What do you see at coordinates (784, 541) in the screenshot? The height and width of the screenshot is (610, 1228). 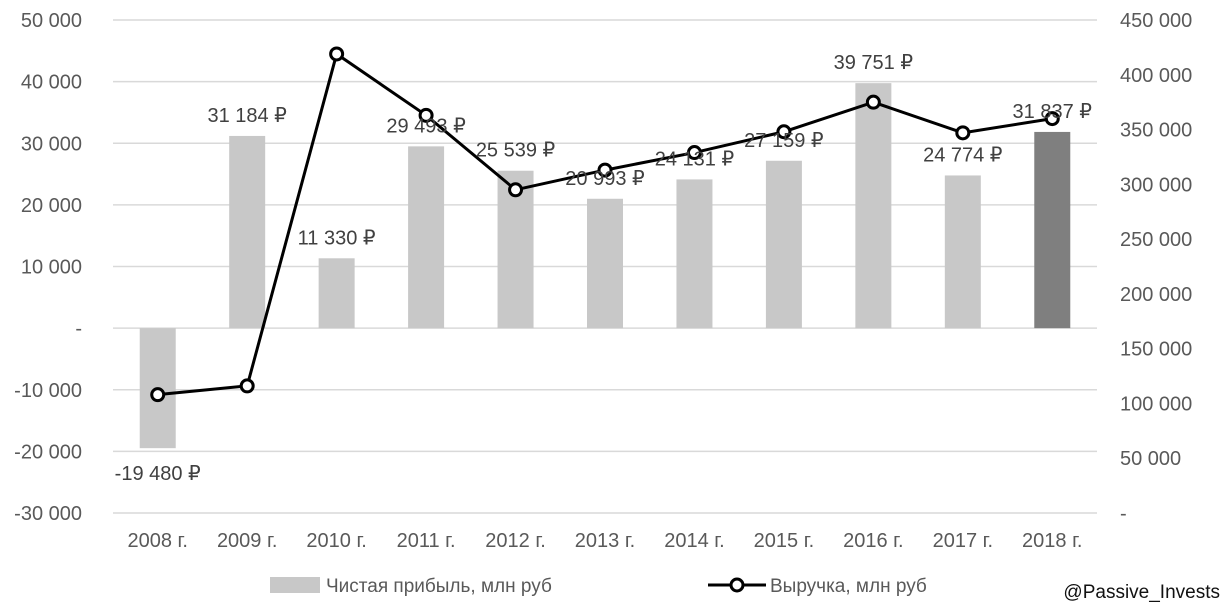 I see `category-label: 2015 г.` at bounding box center [784, 541].